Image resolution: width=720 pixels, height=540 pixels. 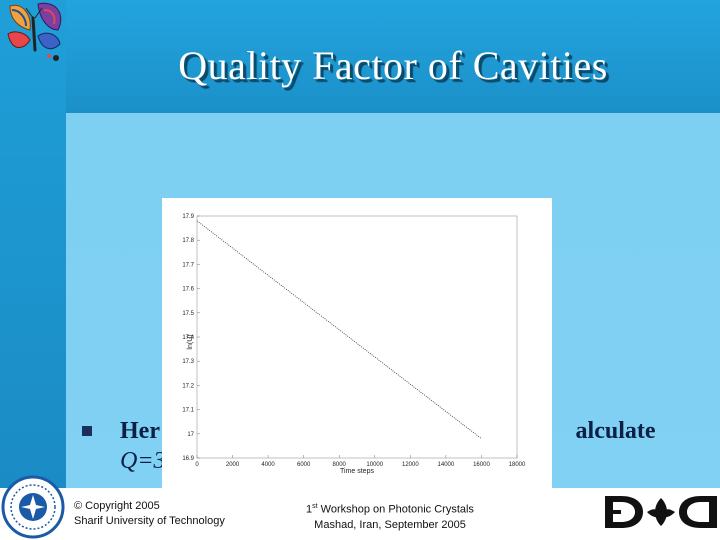 What do you see at coordinates (390, 524) in the screenshot?
I see `location-text: Mashad, Iran, September 2005` at bounding box center [390, 524].